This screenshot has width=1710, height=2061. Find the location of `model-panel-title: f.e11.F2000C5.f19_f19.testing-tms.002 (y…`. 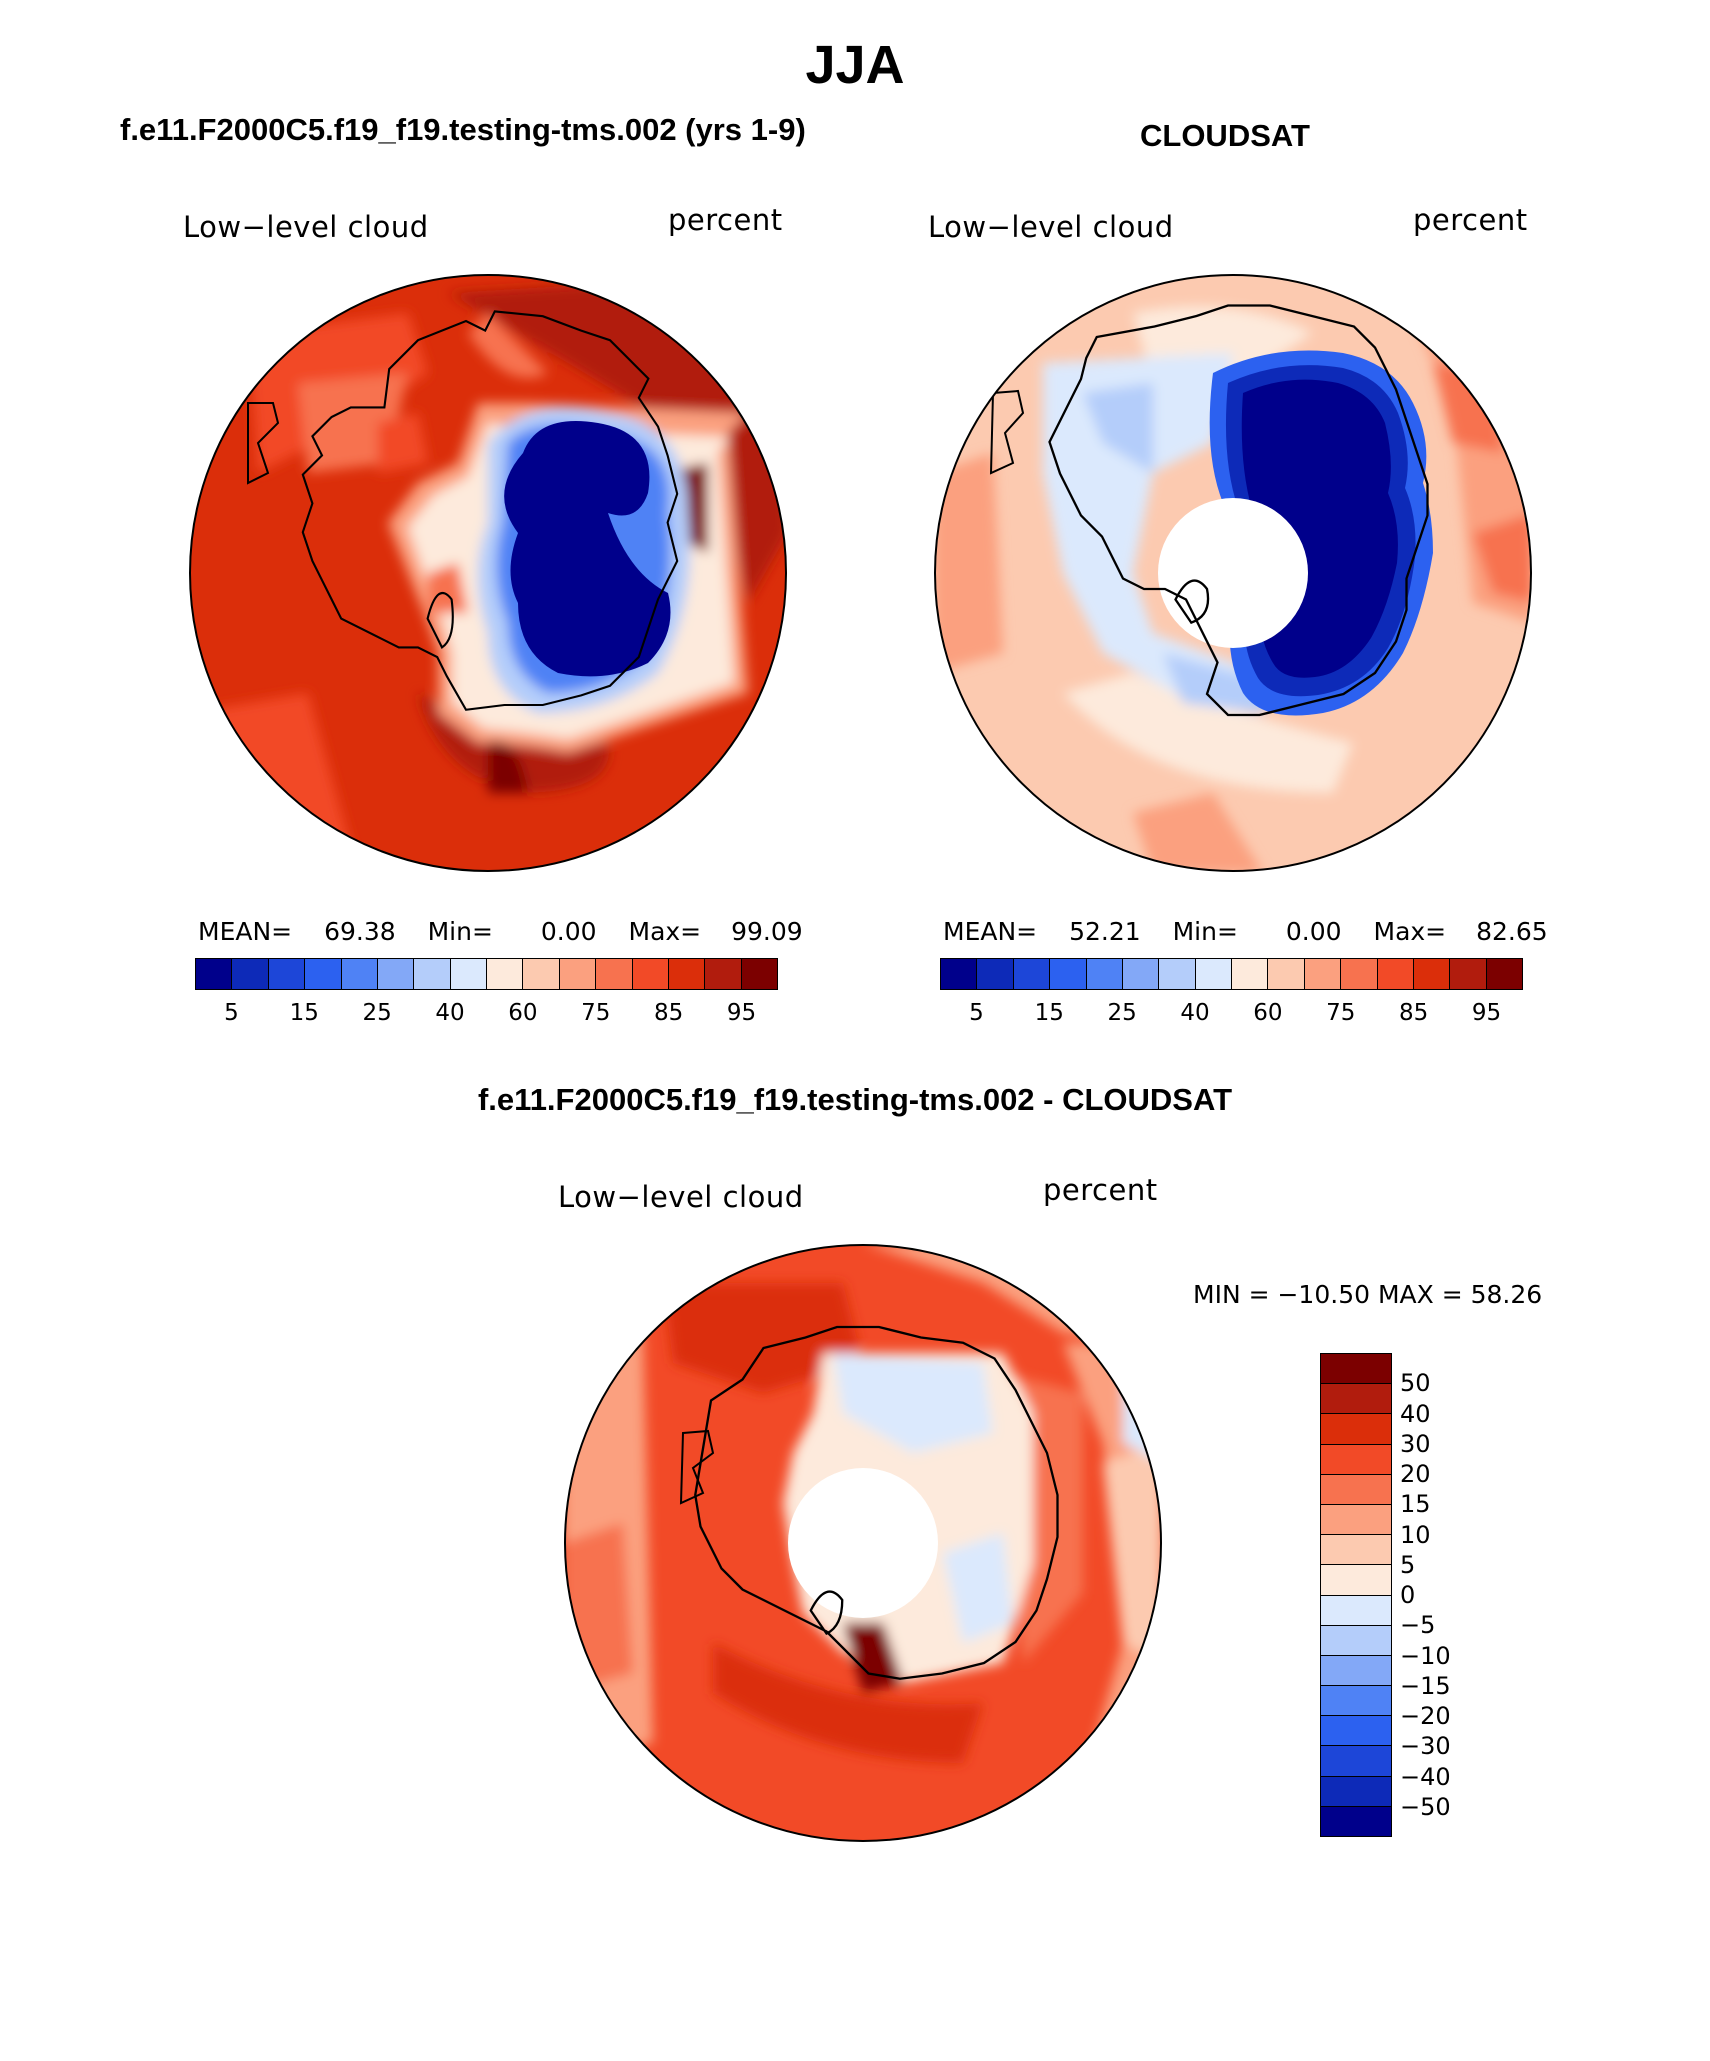

model-panel-title: f.e11.F2000C5.f19_f19.testing-tms.002 (y… is located at coordinates (463, 129).